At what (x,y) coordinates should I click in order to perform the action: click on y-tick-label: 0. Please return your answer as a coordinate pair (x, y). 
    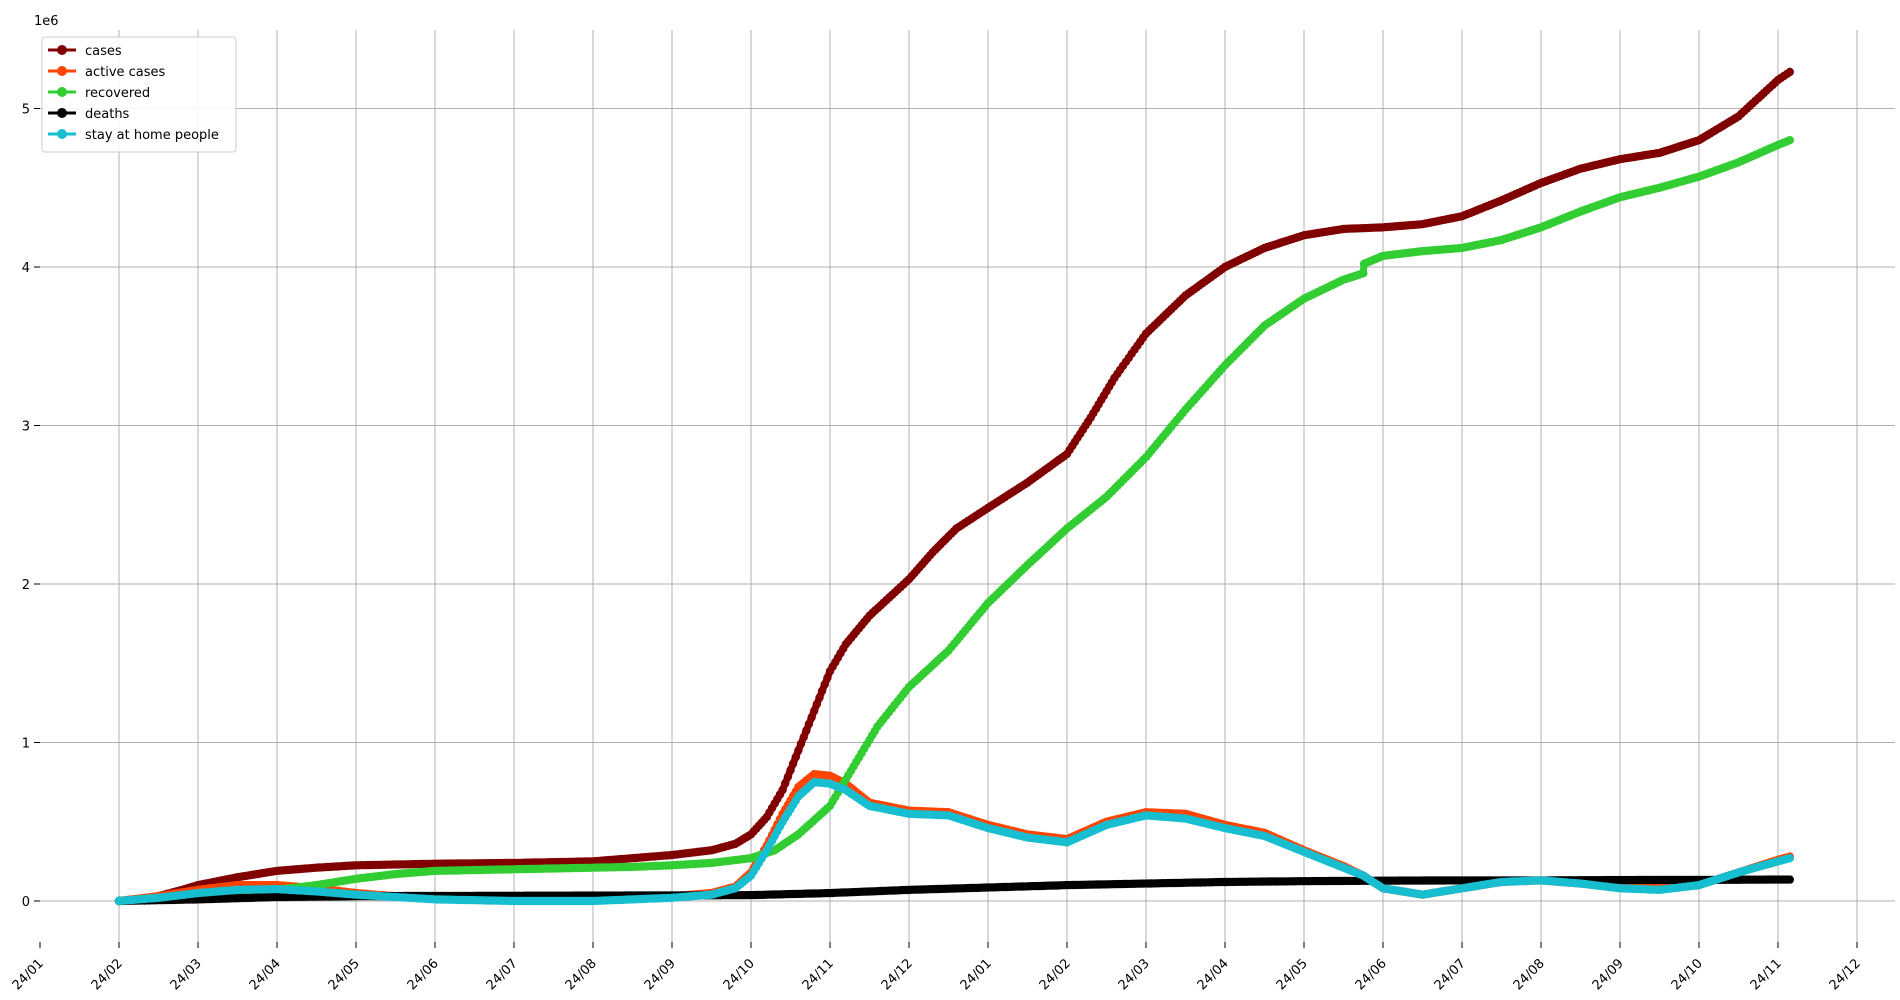
    Looking at the image, I should click on (26, 902).